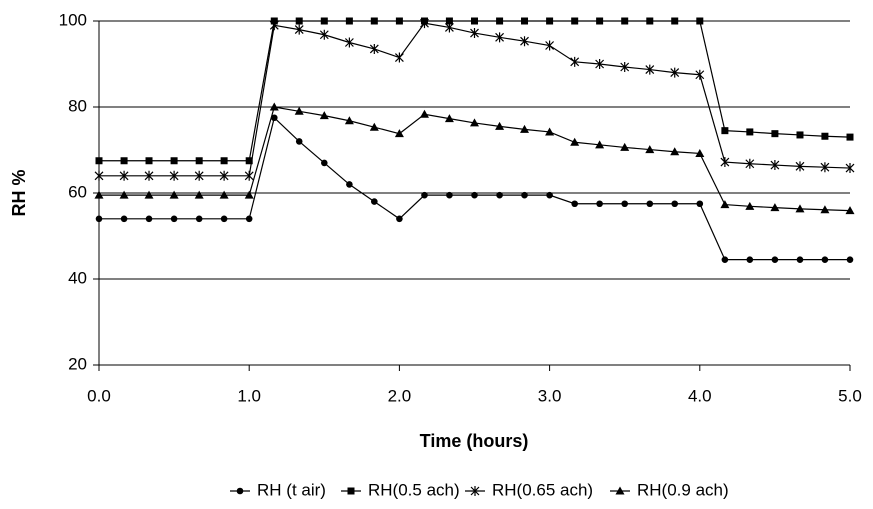 The width and height of the screenshot is (873, 509). I want to click on legend-item: RH (t air), so click(278, 489).